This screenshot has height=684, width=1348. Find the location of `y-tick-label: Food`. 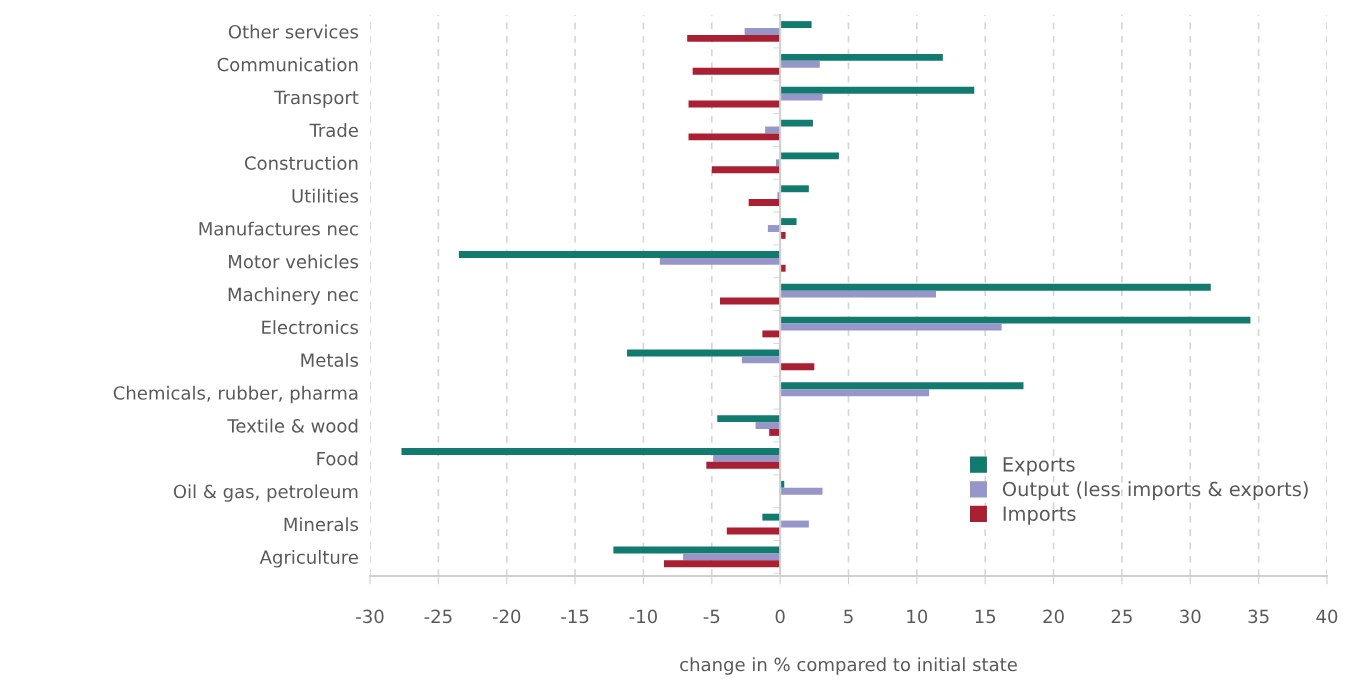

y-tick-label: Food is located at coordinates (337, 458).